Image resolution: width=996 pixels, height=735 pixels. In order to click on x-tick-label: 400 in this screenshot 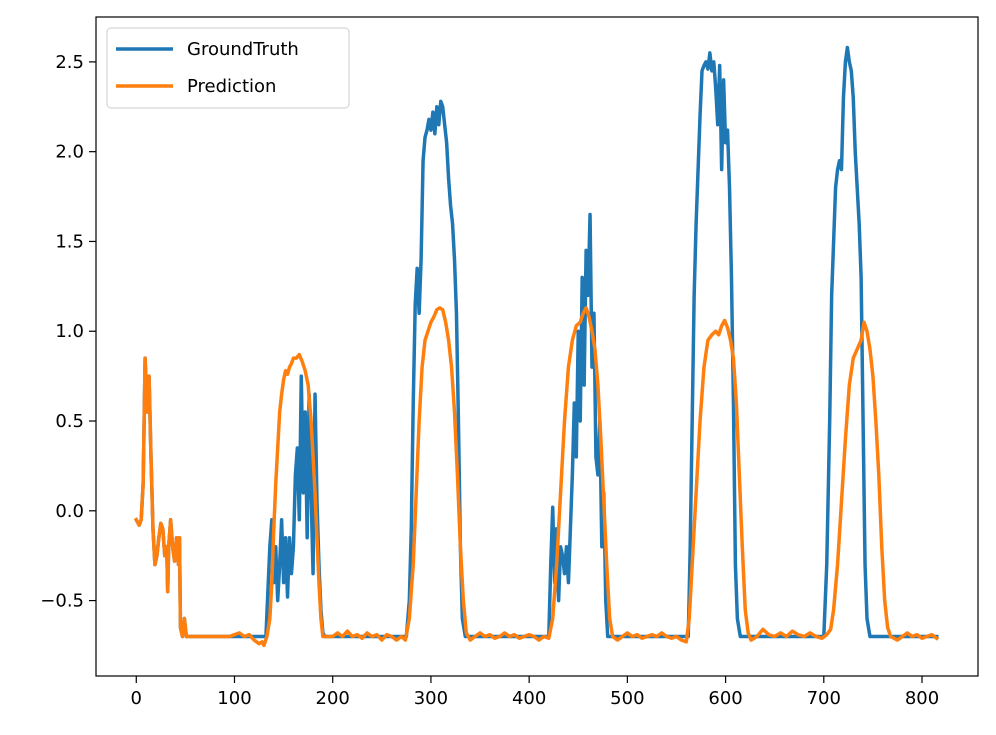, I will do `click(529, 698)`.